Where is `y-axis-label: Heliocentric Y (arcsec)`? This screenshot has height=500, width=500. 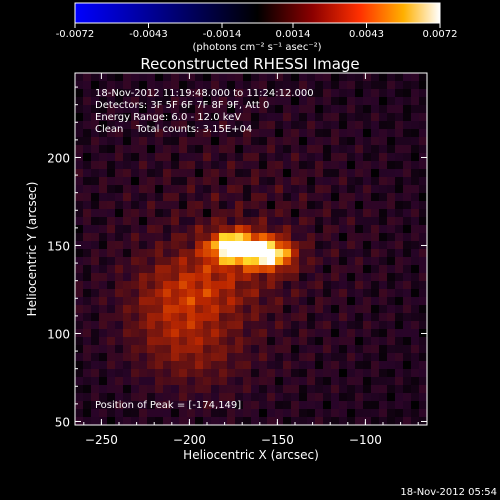
y-axis-label: Heliocentric Y (arcsec) is located at coordinates (32, 249).